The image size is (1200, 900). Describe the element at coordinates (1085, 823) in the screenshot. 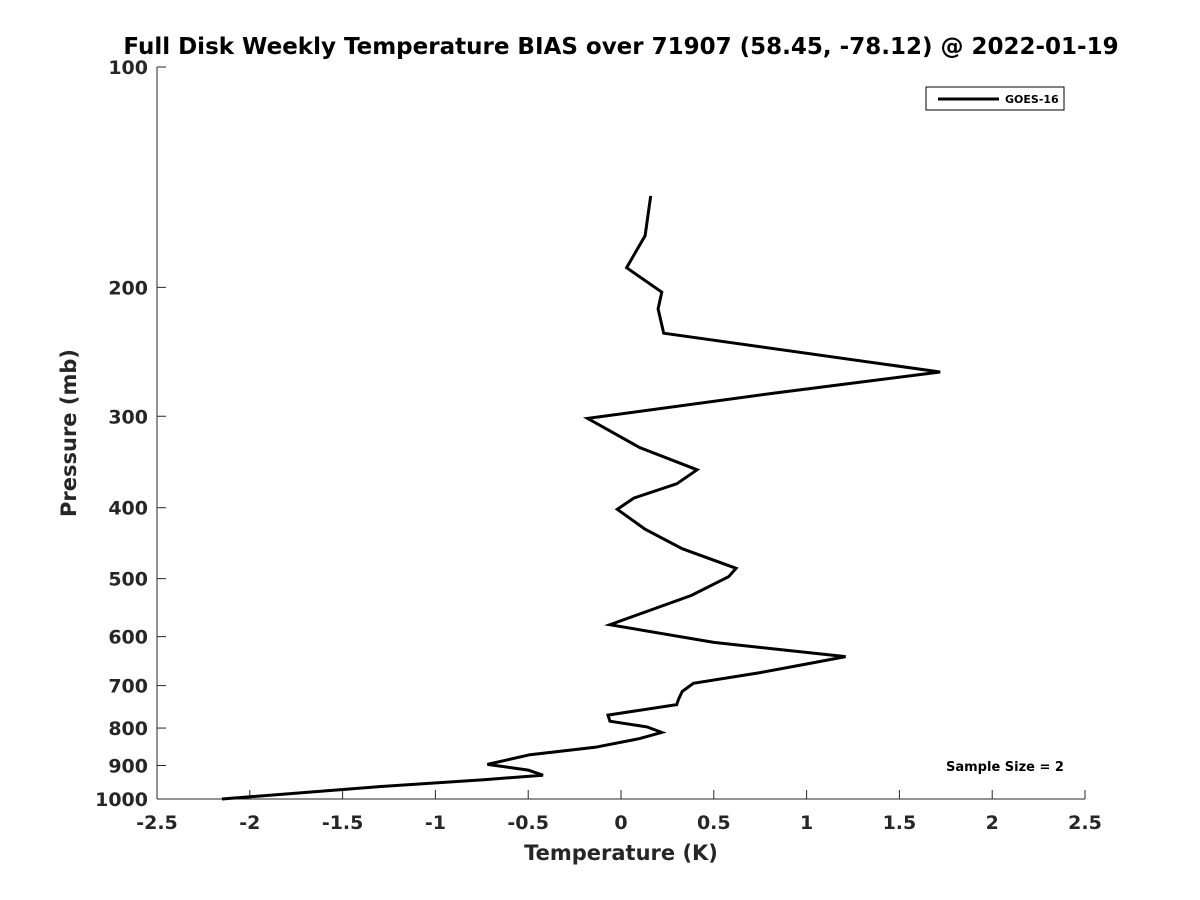

I see `x-tick-label: 2.5` at that location.